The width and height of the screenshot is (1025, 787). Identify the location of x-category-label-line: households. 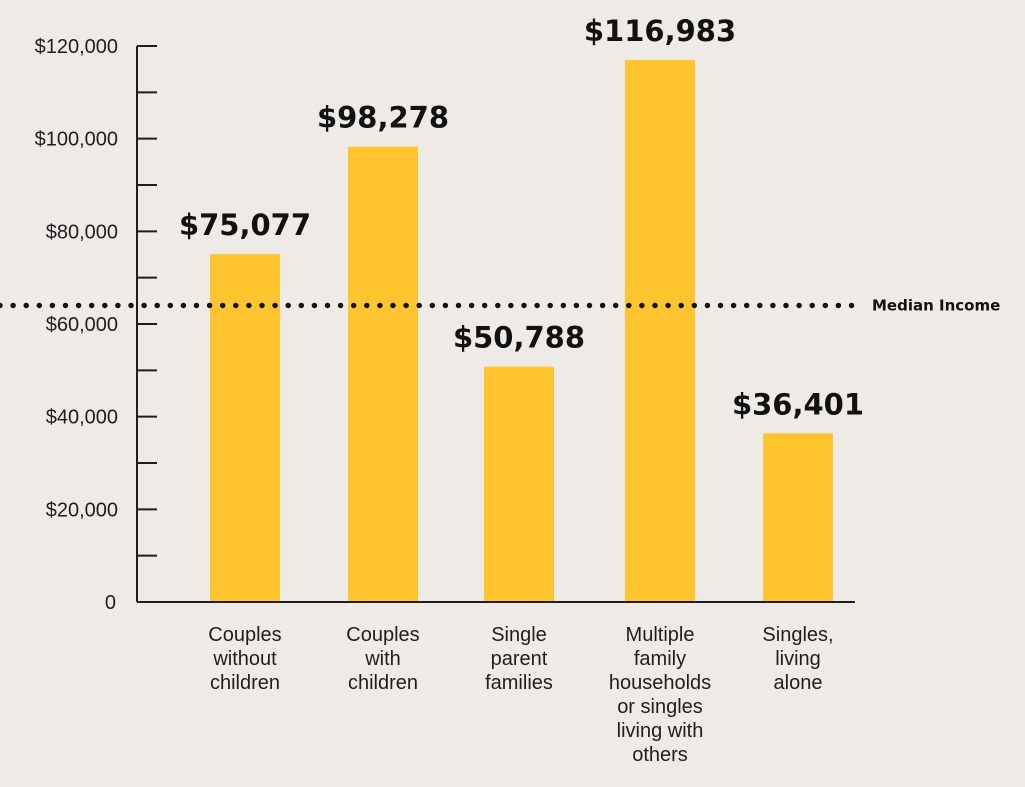
(660, 683).